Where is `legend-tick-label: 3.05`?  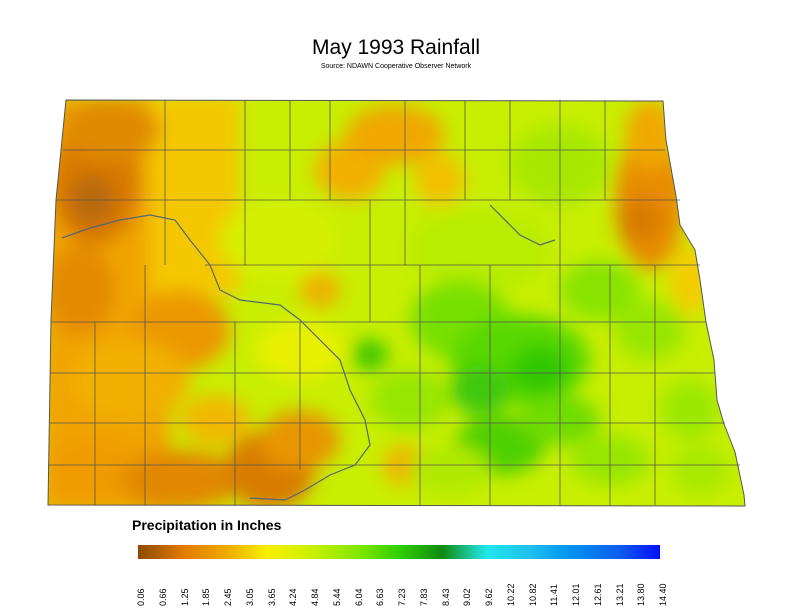
legend-tick-label: 3.05 is located at coordinates (249, 597).